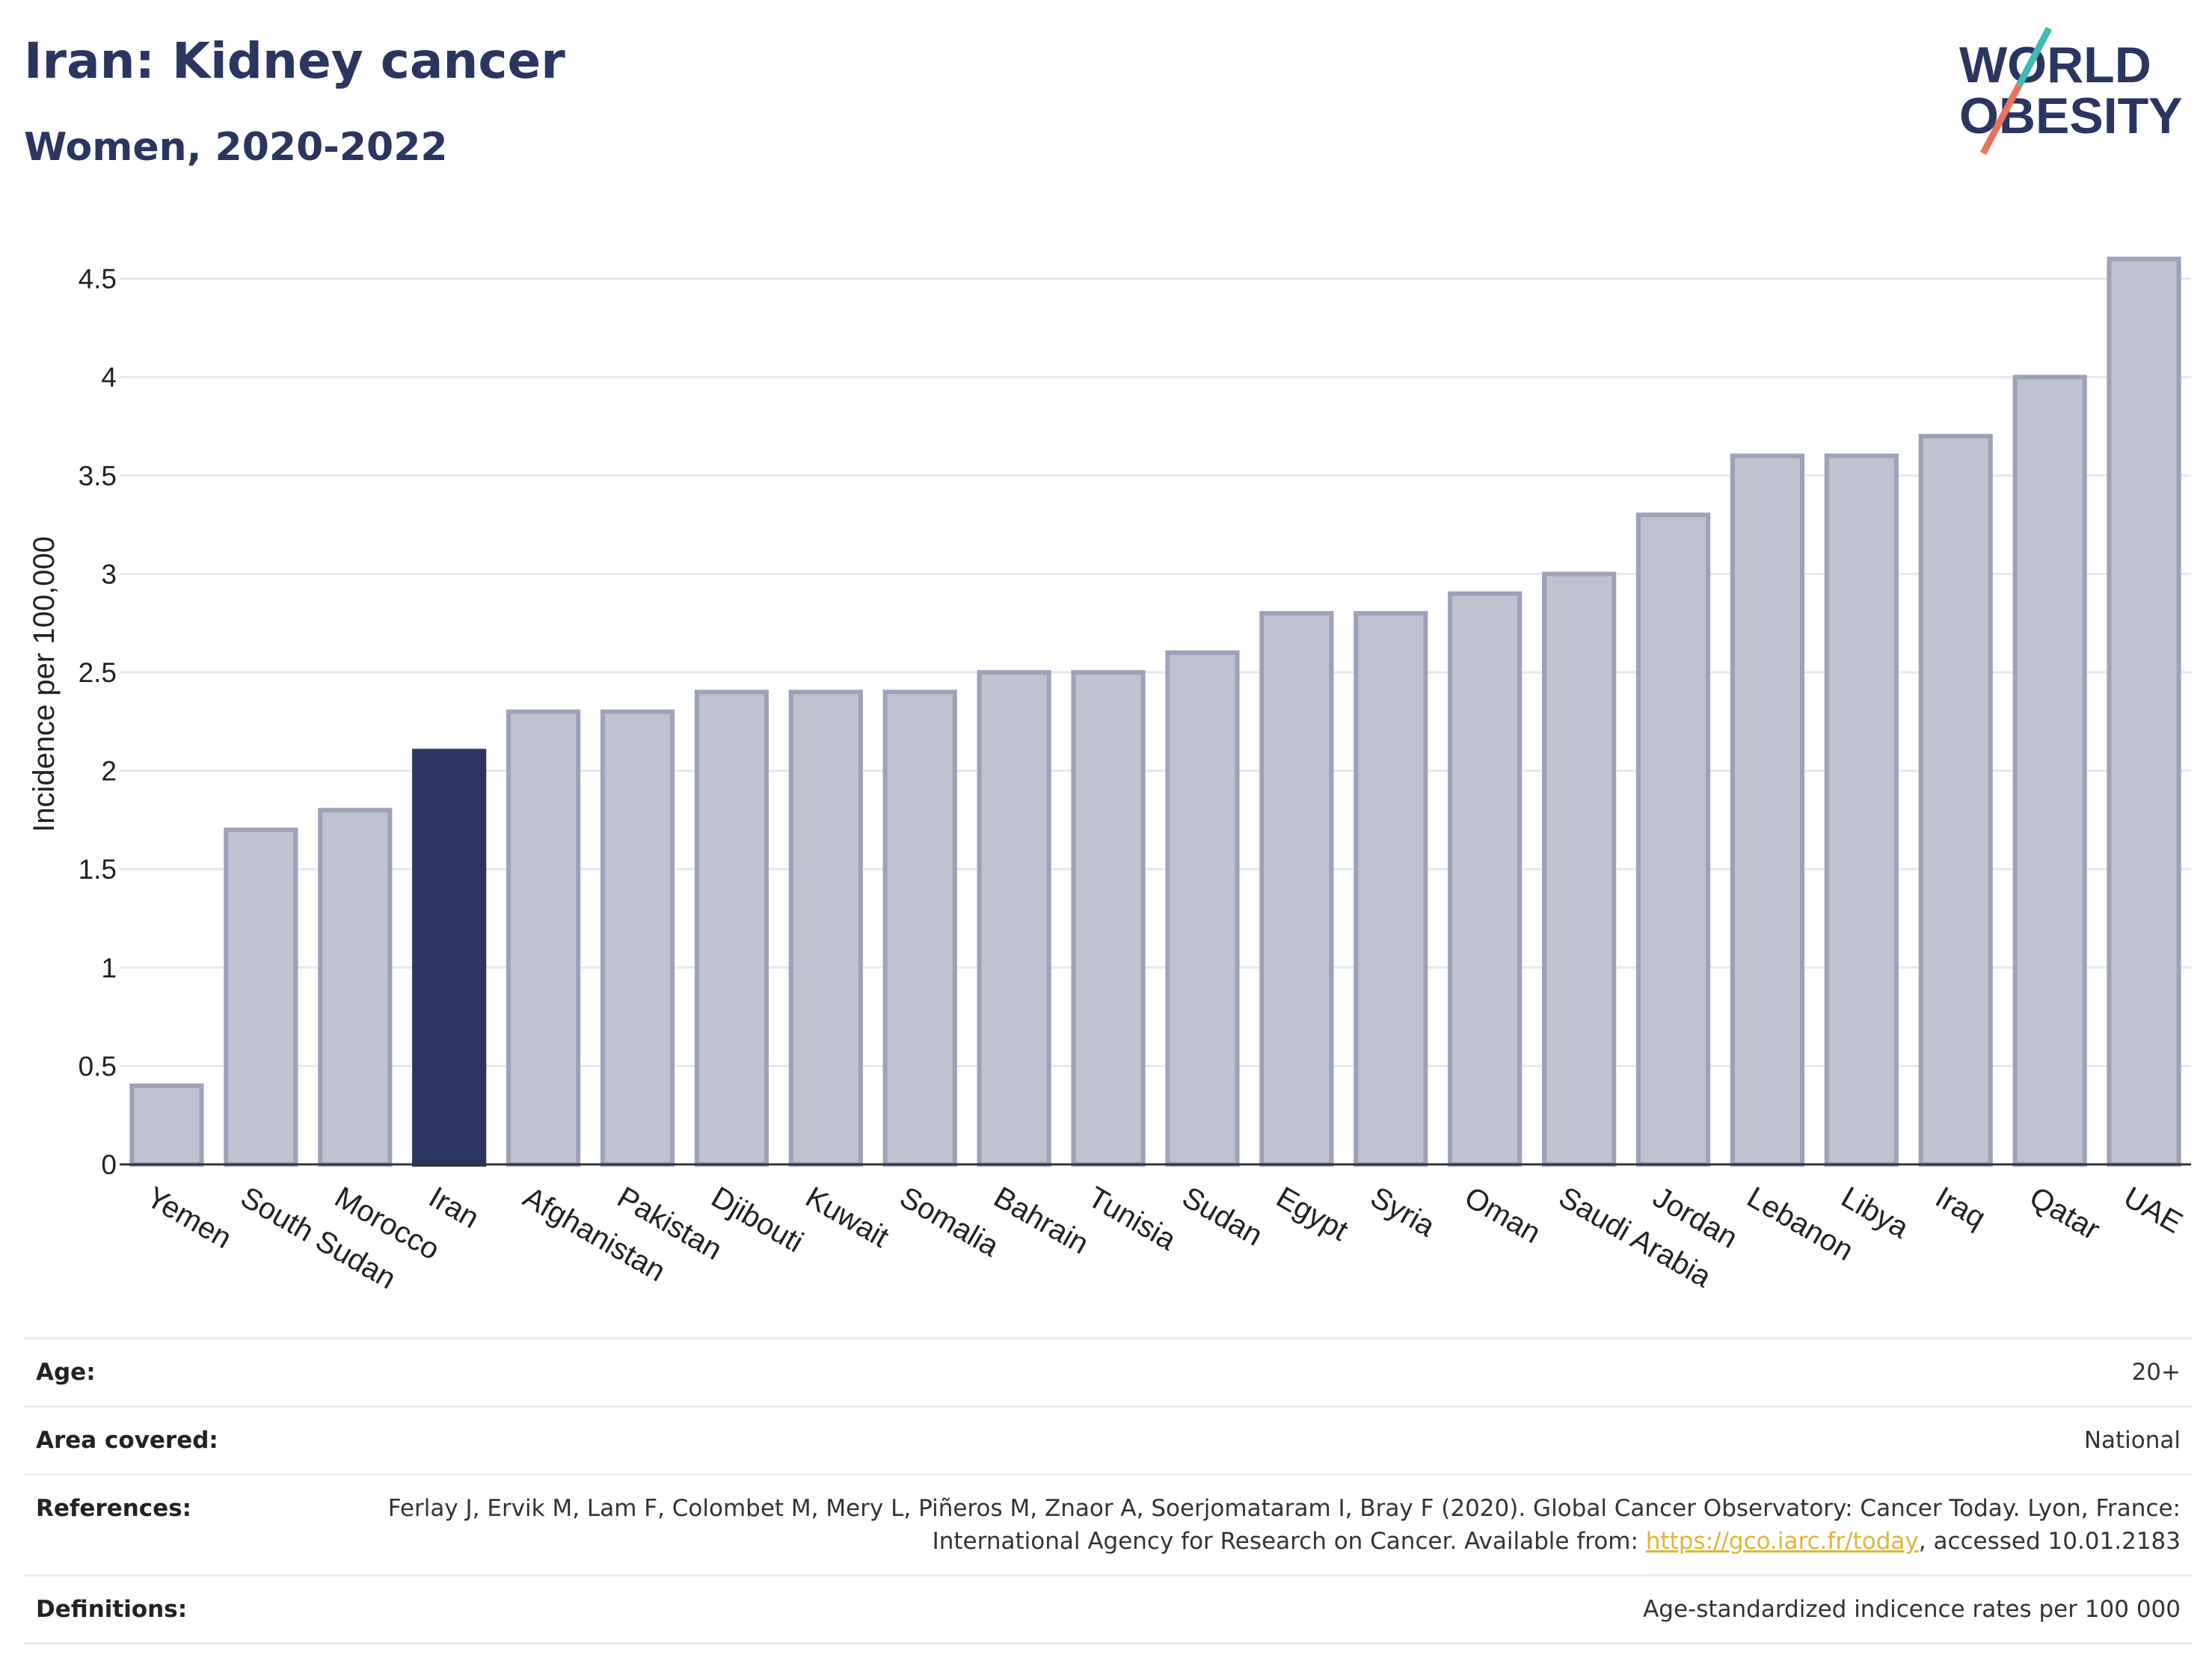  Describe the element at coordinates (1800, 1224) in the screenshot. I see `x-tick-label: Lebanon` at that location.